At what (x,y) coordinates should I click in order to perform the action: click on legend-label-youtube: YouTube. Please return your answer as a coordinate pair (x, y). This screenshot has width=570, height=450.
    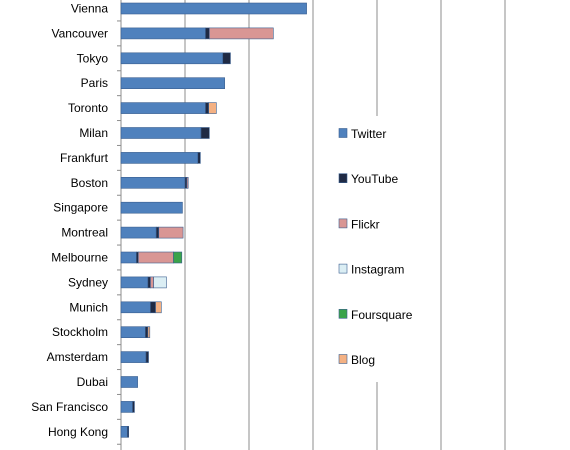
    Looking at the image, I should click on (374, 179).